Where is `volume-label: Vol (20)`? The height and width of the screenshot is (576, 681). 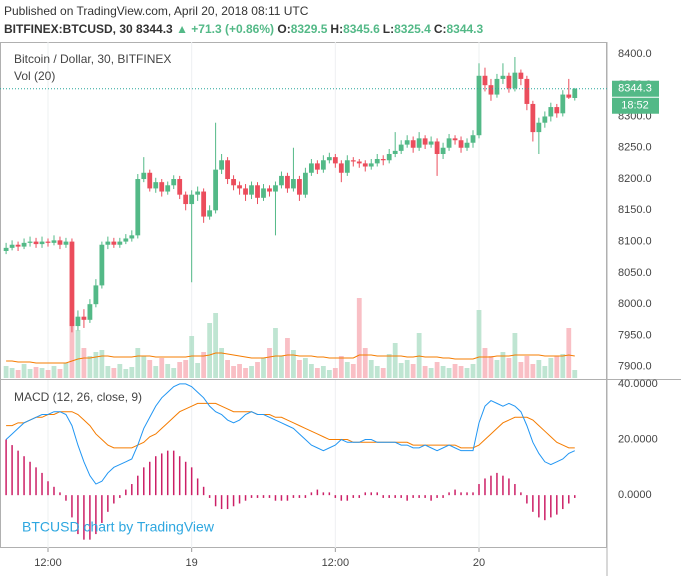 volume-label: Vol (20) is located at coordinates (34, 76).